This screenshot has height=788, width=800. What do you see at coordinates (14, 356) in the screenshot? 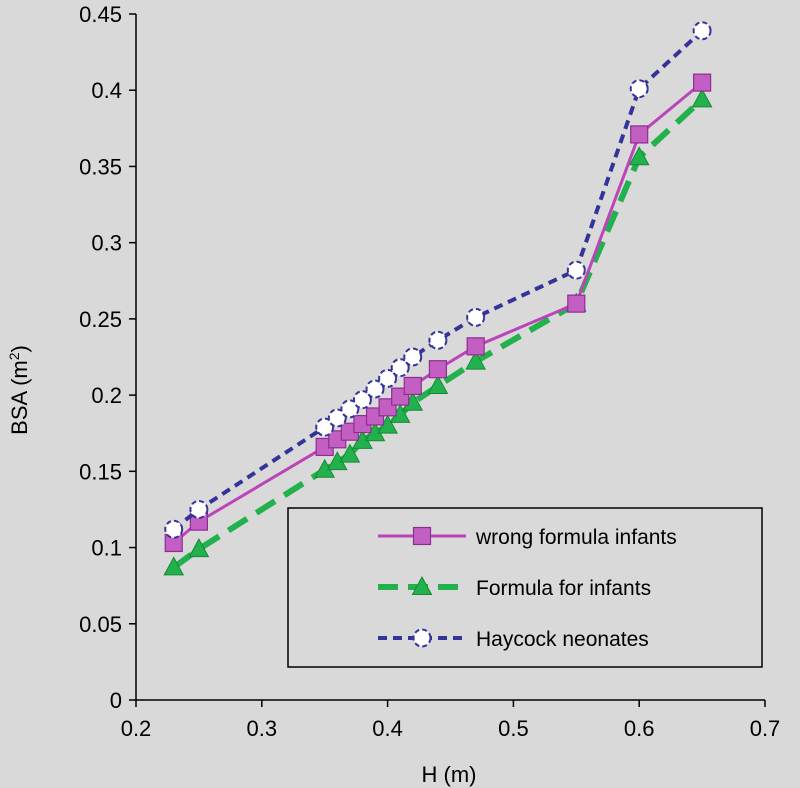
I see `y-axis-title-sup: 2` at bounding box center [14, 356].